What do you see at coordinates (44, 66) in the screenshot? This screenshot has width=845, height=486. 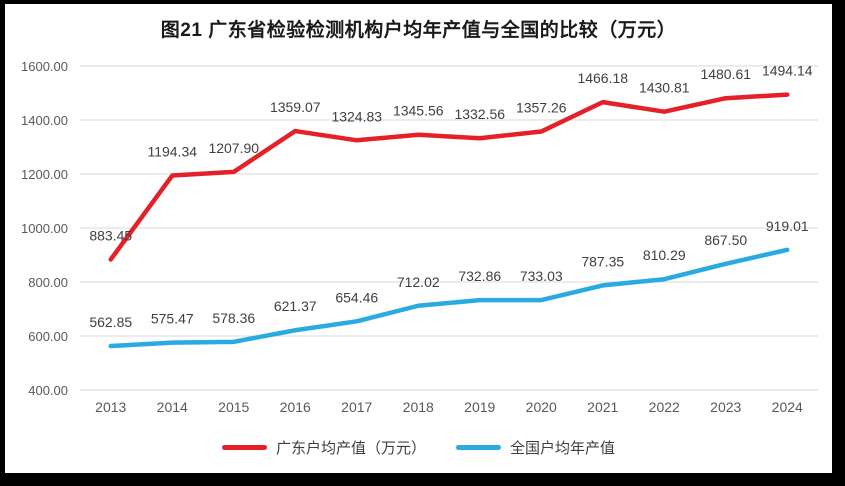 I see `y-axis-tick-label: 1600.00` at bounding box center [44, 66].